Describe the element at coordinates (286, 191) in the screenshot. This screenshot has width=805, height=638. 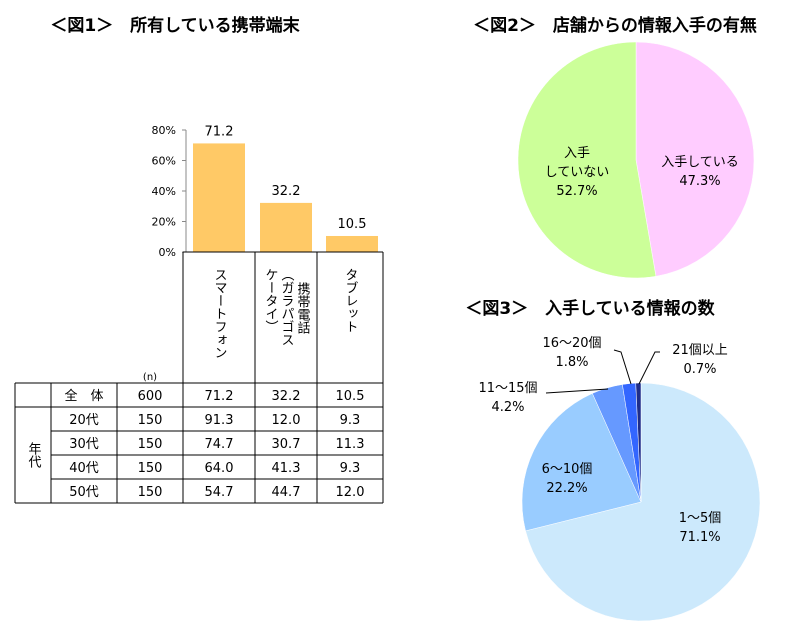
I see `data-label: 32.2` at that location.